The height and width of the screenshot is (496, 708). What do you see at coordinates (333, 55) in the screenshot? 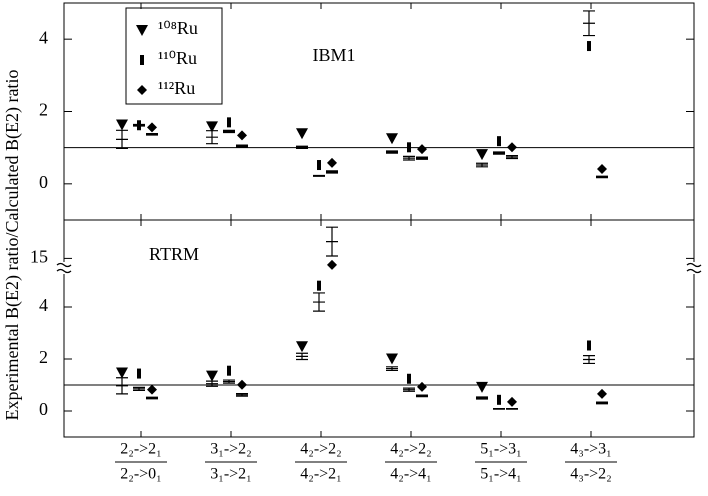
I see `panel-label: IBM1` at bounding box center [333, 55].